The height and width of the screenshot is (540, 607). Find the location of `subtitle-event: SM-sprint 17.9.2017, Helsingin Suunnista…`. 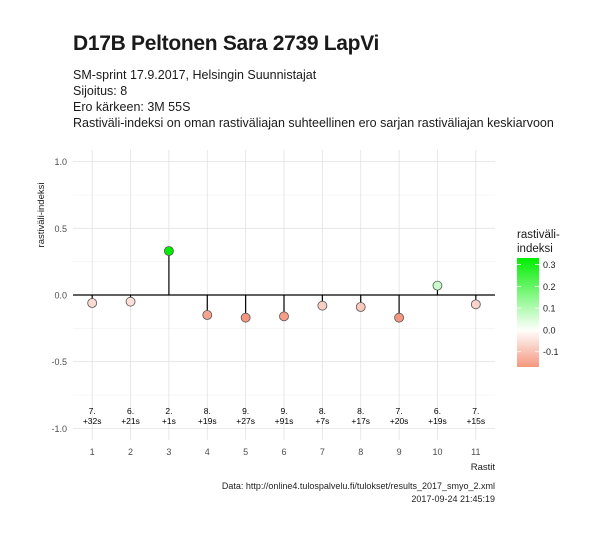

subtitle-event: SM-sprint 17.9.2017, Helsingin Suunnista… is located at coordinates (195, 75).